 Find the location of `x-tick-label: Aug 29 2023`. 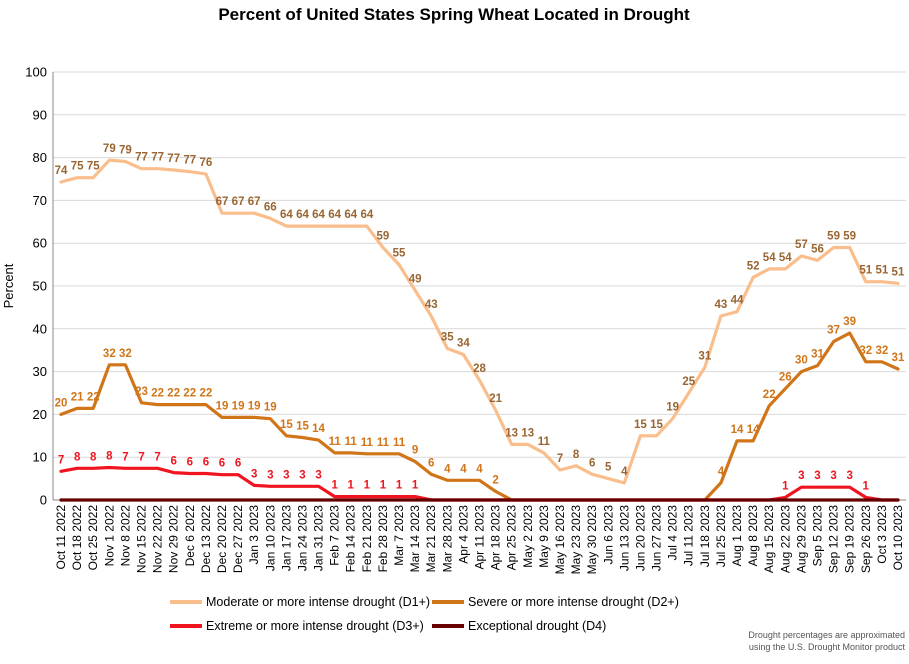

x-tick-label: Aug 29 2023 is located at coordinates (801, 539).